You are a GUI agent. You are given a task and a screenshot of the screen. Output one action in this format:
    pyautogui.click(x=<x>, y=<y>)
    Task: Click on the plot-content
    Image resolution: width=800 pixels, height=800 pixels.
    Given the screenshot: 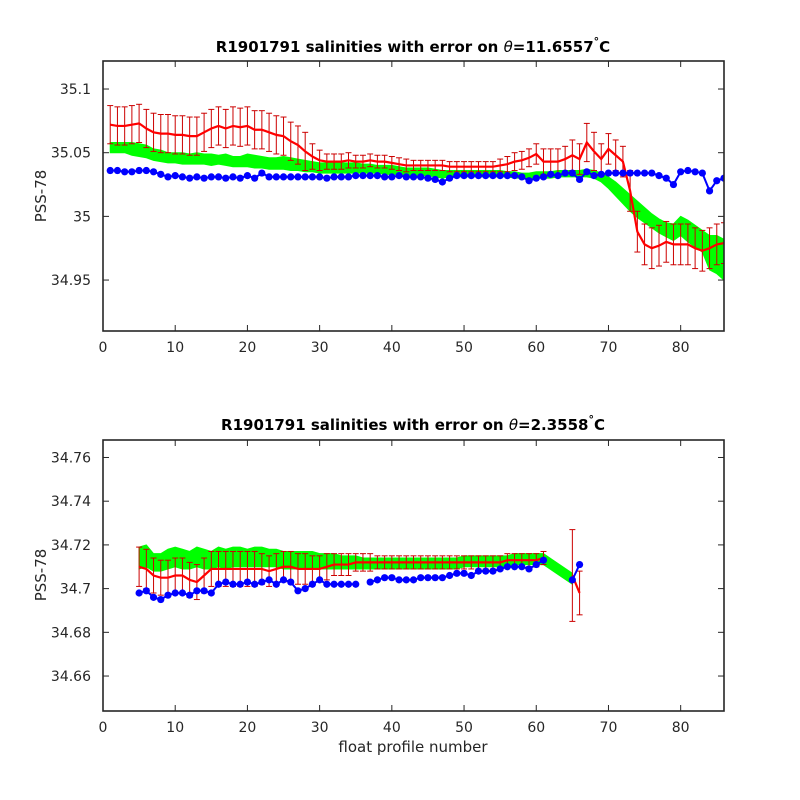 What is the action you would take?
    pyautogui.click(x=359, y=575)
    